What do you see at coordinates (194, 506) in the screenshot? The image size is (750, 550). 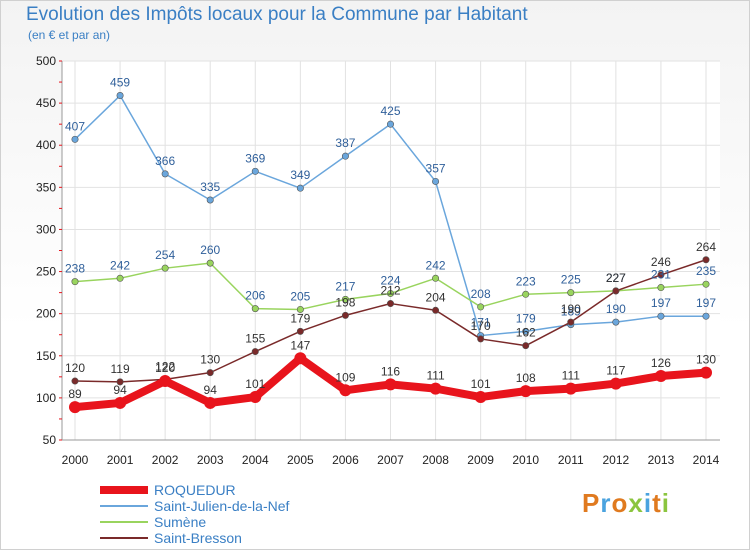 I see `legend-item-saint-julien-de-la-nef: Saint-Julien-de-la-Nef` at bounding box center [194, 506].